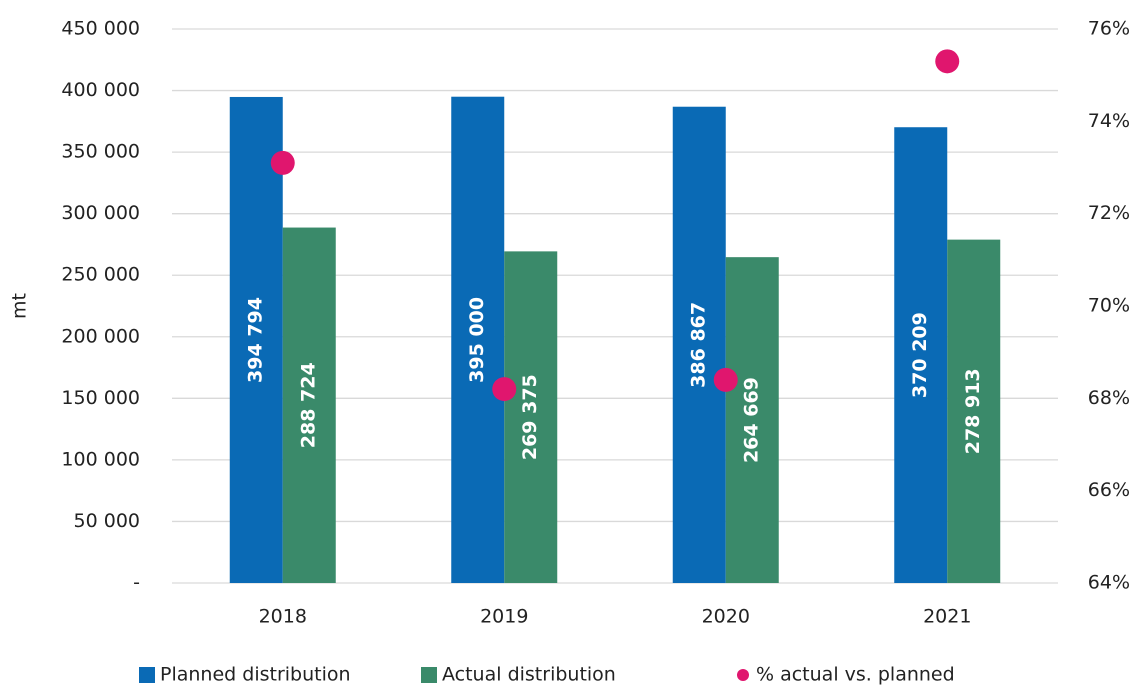  I want to click on y-tick-label: 250 000, so click(100, 275).